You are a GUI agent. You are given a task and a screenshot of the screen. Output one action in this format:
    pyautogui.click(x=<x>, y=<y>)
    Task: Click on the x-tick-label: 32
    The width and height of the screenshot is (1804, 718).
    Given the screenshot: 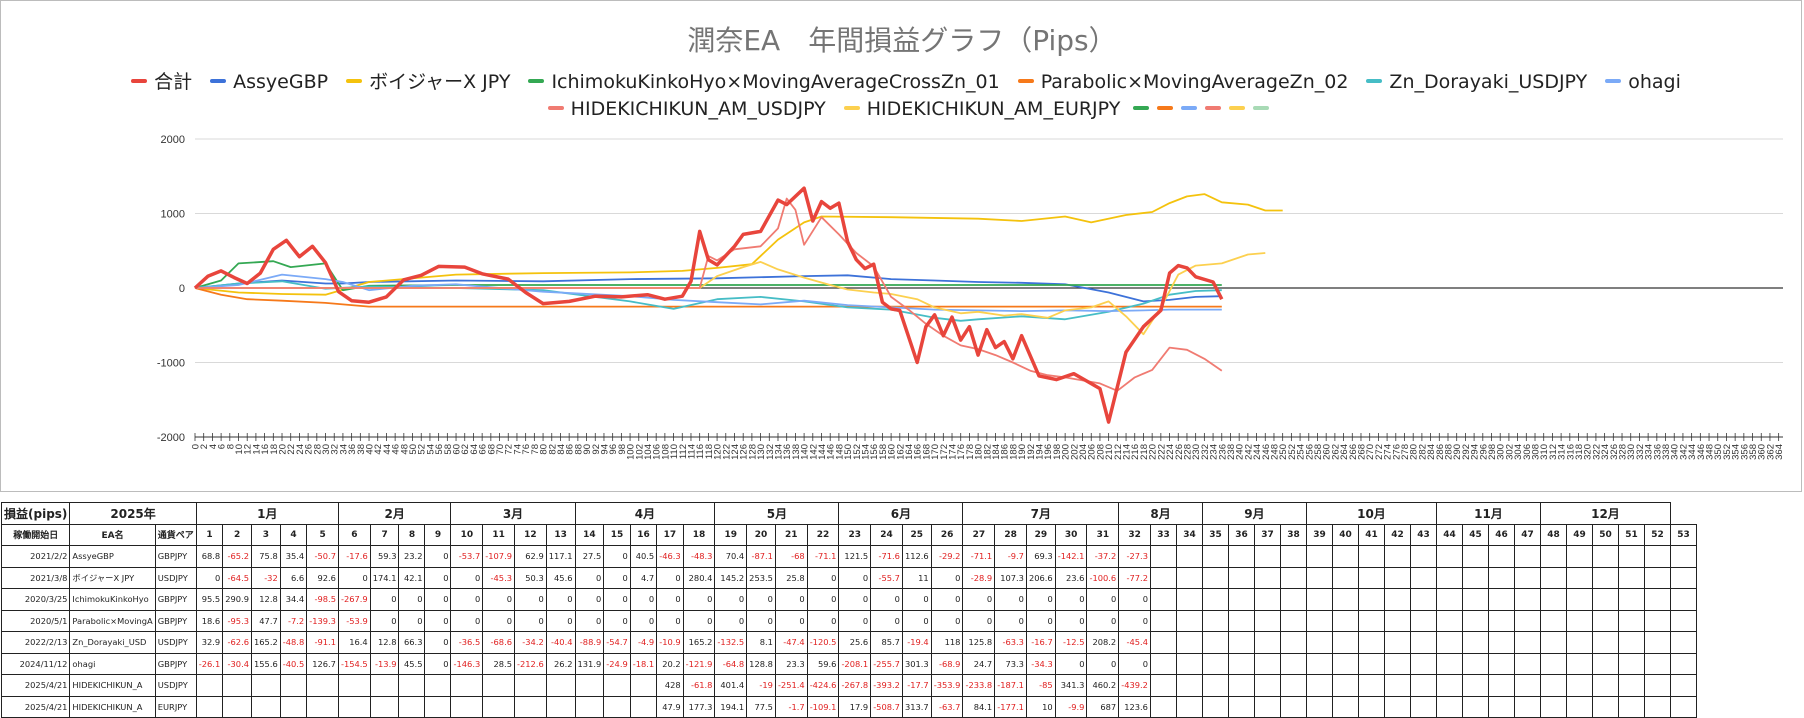 What is the action you would take?
    pyautogui.click(x=335, y=449)
    